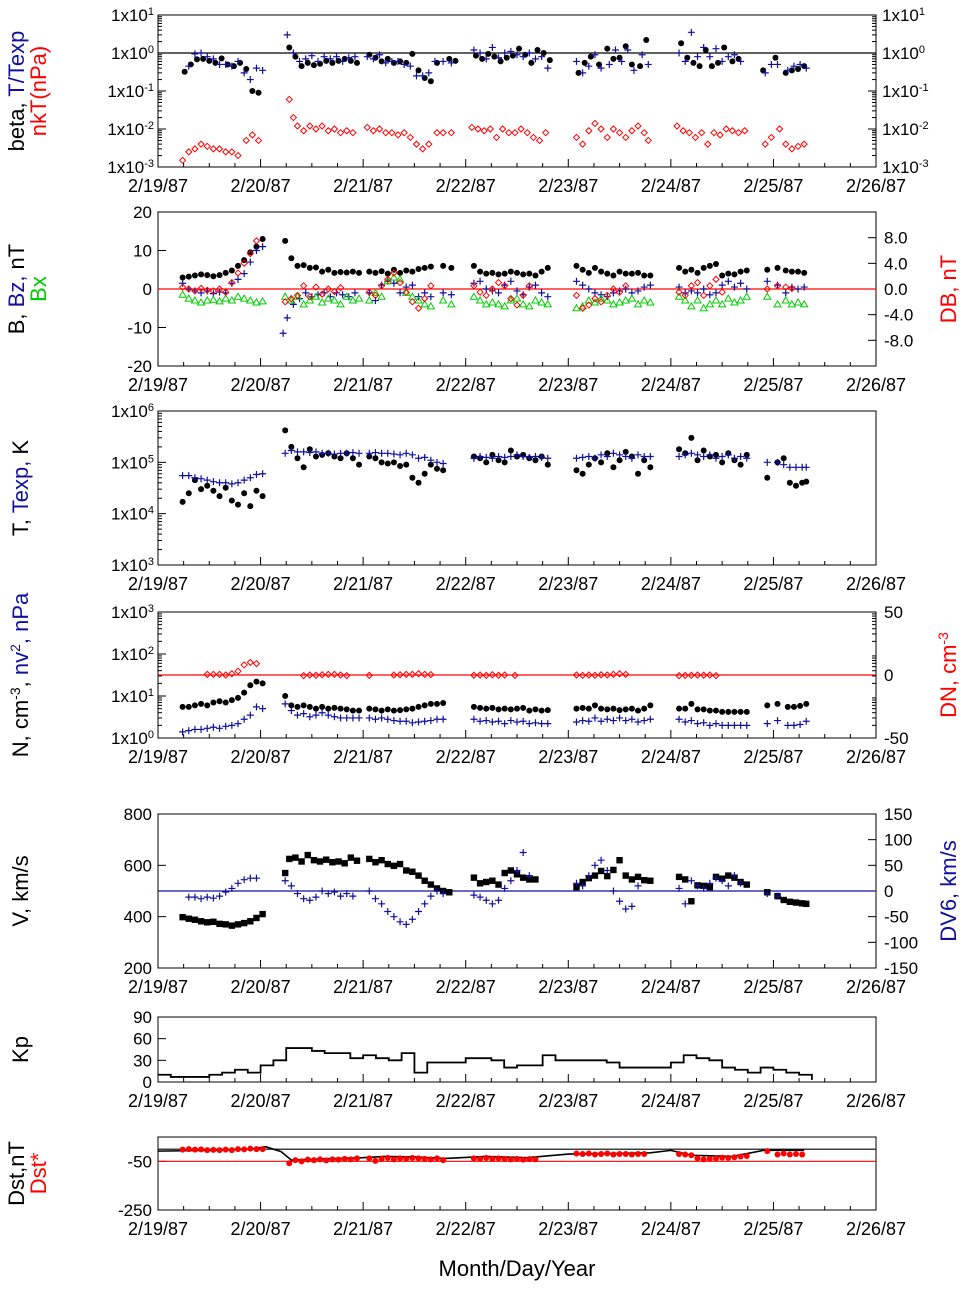 The height and width of the screenshot is (1290, 976). Describe the element at coordinates (485, 1063) in the screenshot. I see `kp-step-line` at that location.